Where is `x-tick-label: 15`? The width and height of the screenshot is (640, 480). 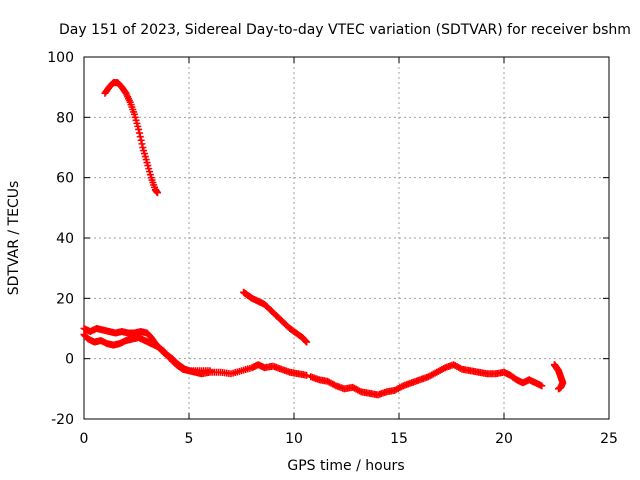 x-tick-label: 15 is located at coordinates (399, 439).